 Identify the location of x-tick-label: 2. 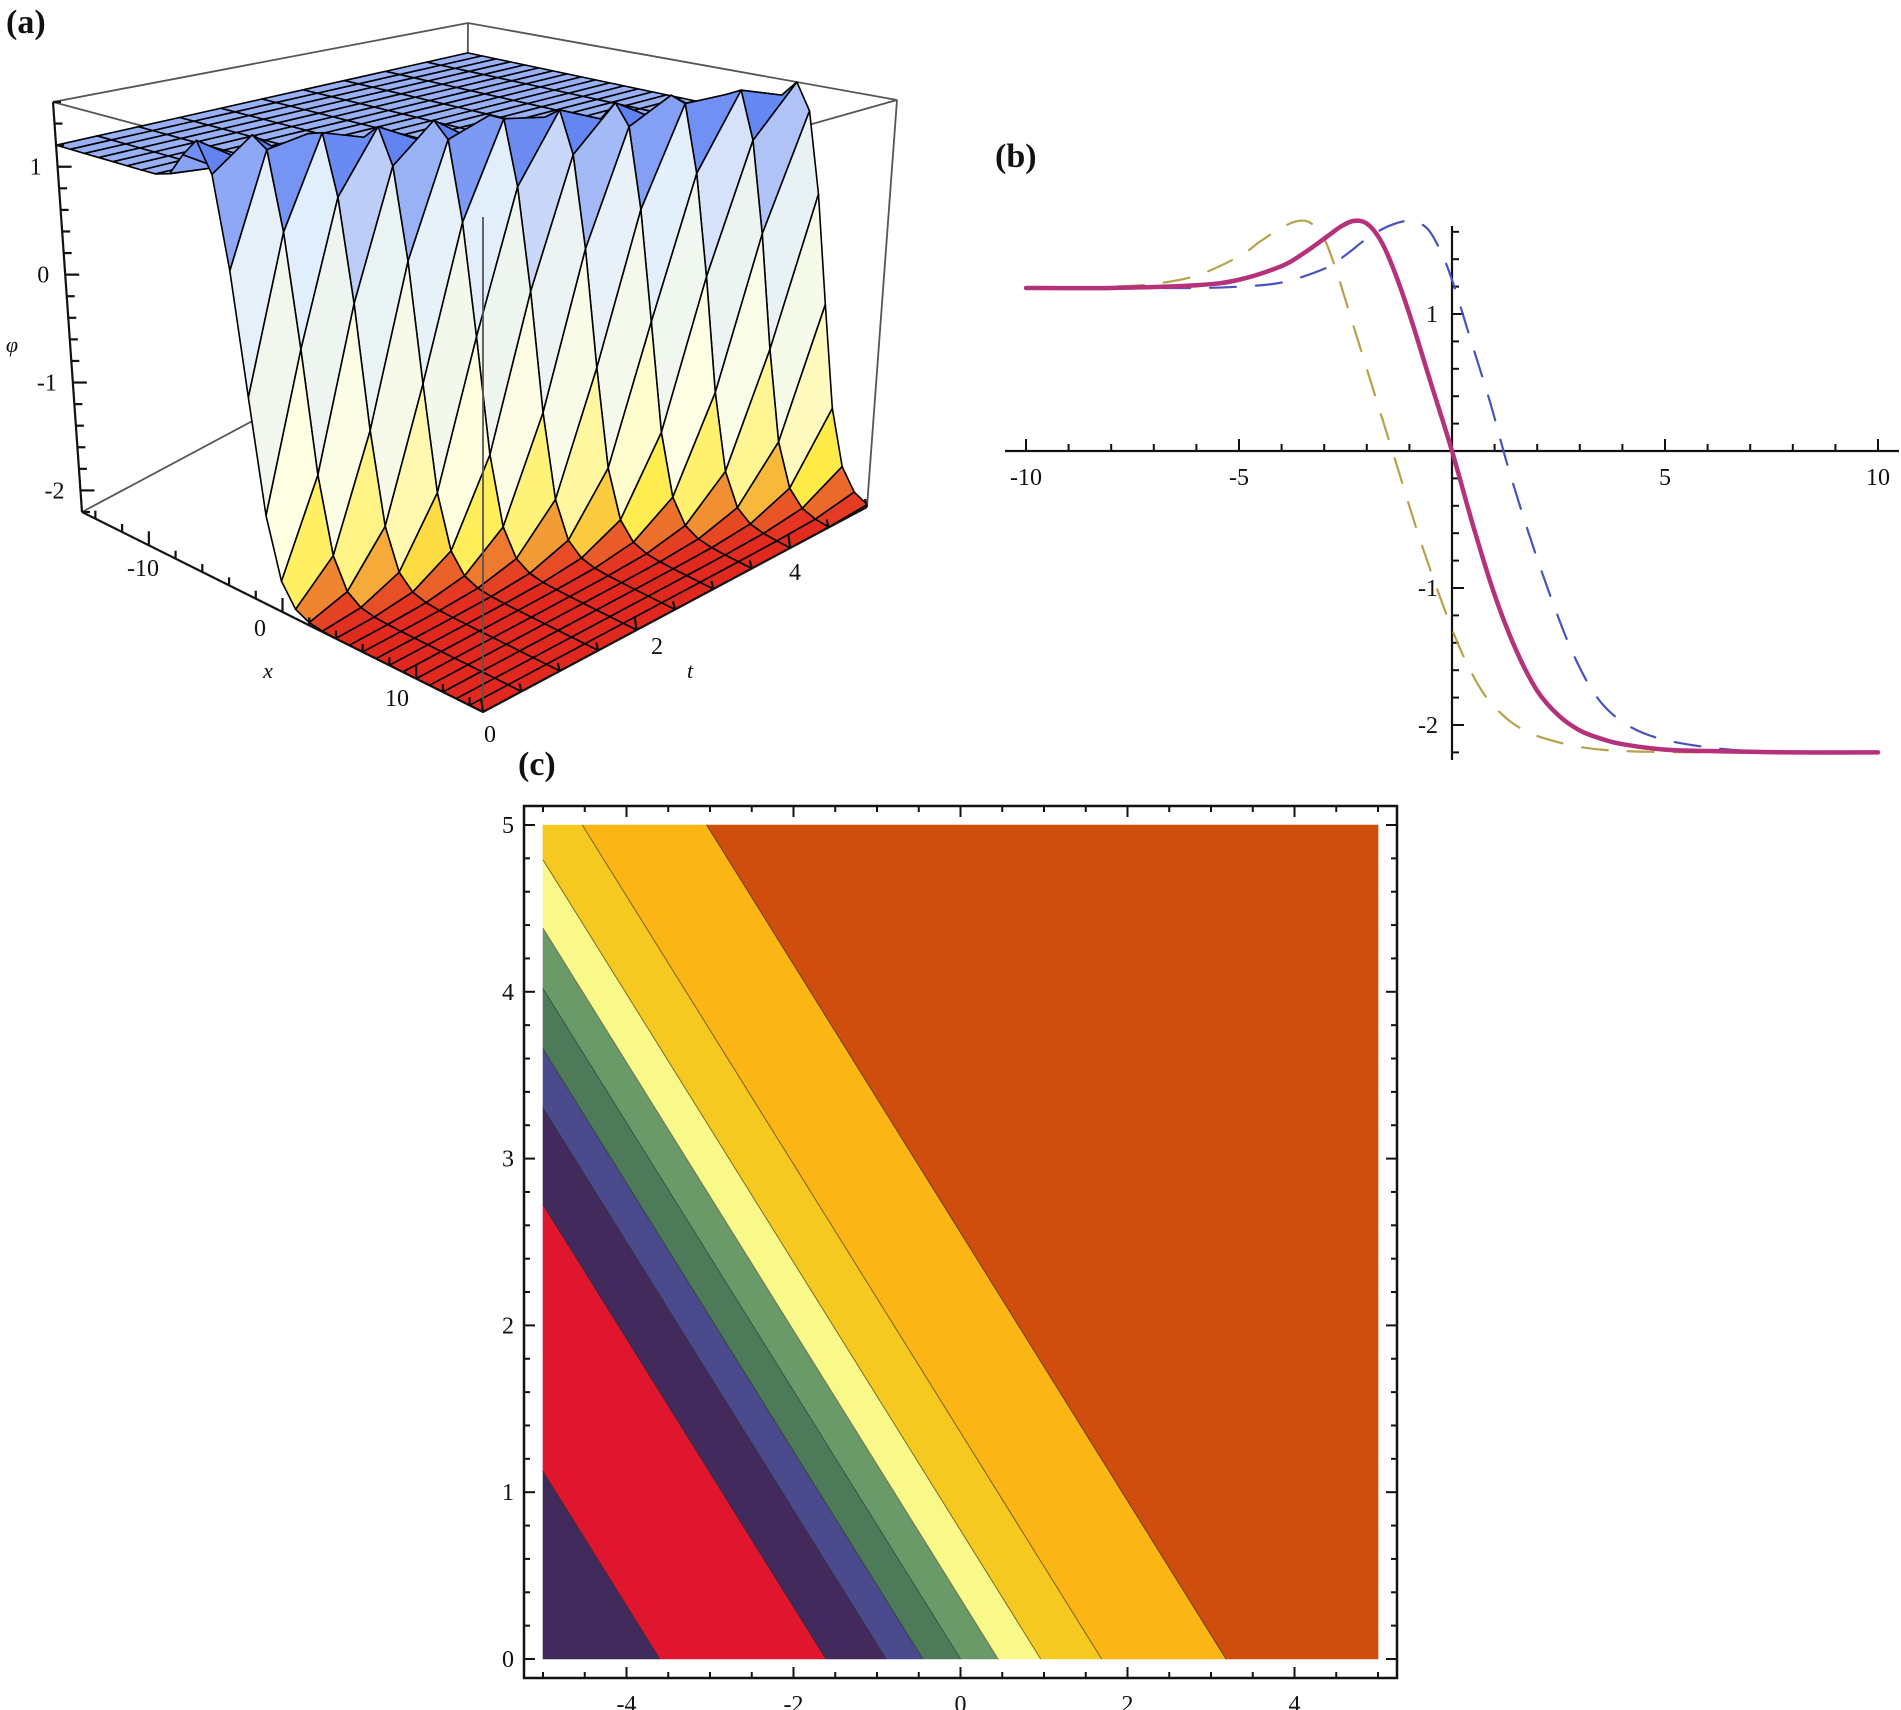
(1128, 1701).